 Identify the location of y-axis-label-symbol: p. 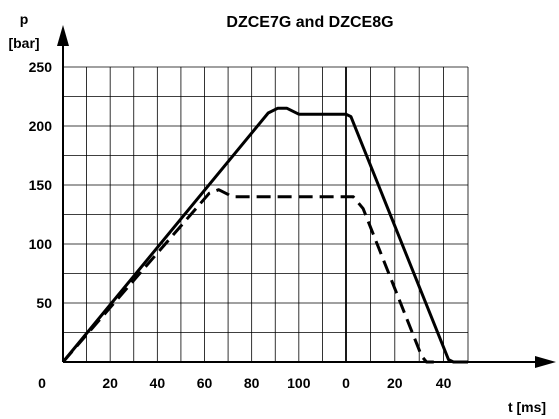
(24, 19).